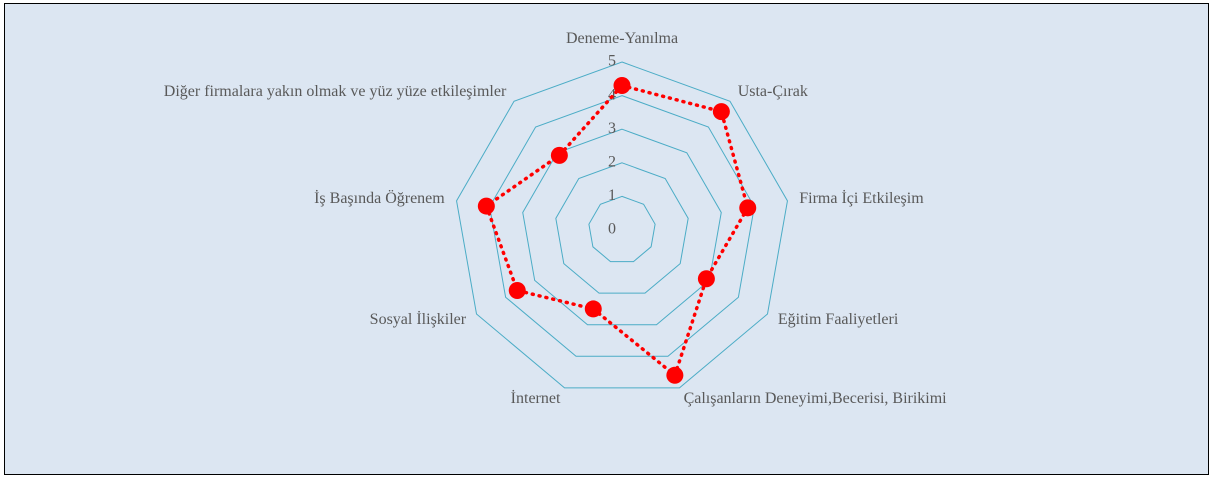  Describe the element at coordinates (612, 161) in the screenshot. I see `r-tick-label: 2` at that location.